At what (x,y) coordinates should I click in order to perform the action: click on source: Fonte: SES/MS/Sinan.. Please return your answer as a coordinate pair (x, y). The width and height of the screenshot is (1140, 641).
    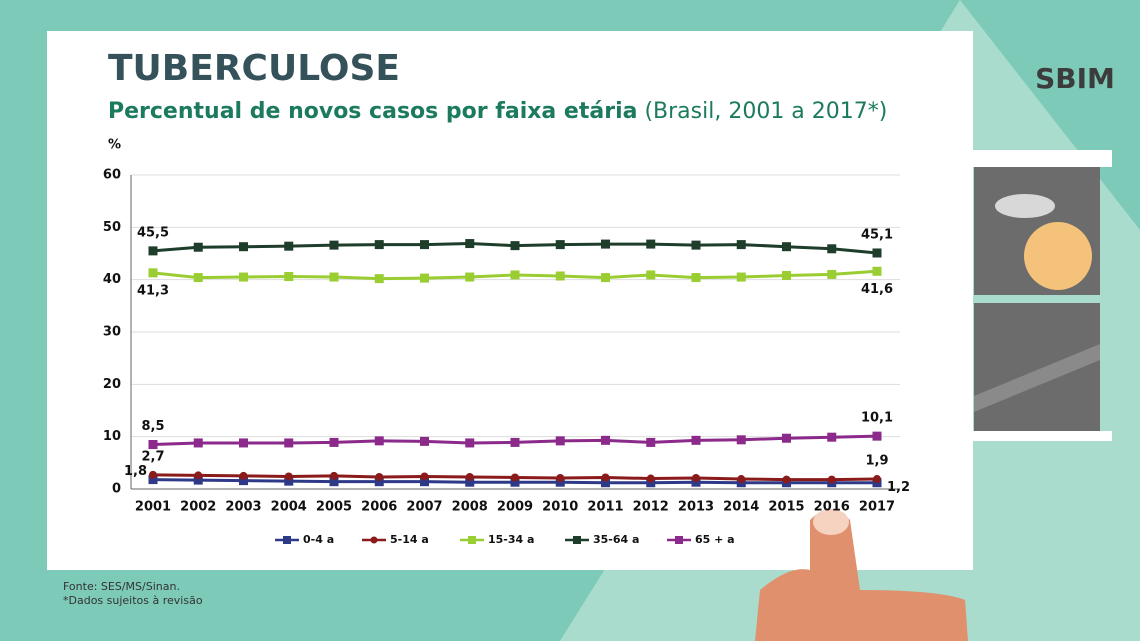
    Looking at the image, I should click on (121, 586).